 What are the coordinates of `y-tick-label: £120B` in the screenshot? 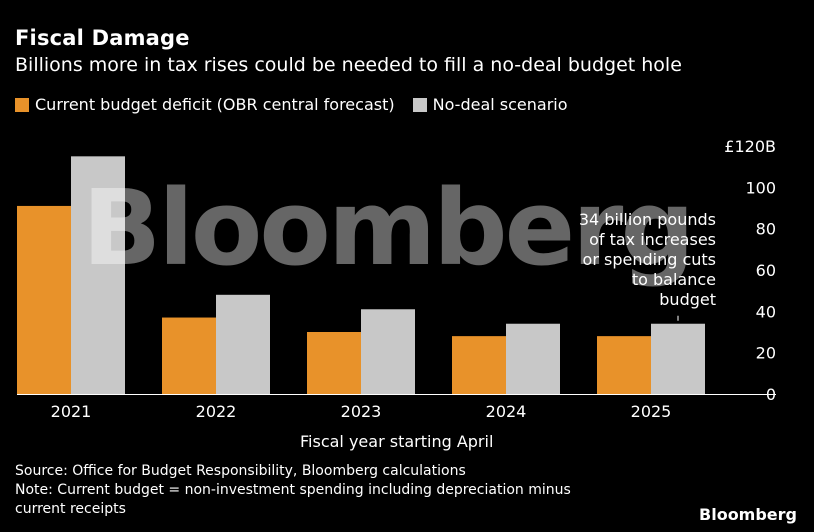 It's located at (750, 146).